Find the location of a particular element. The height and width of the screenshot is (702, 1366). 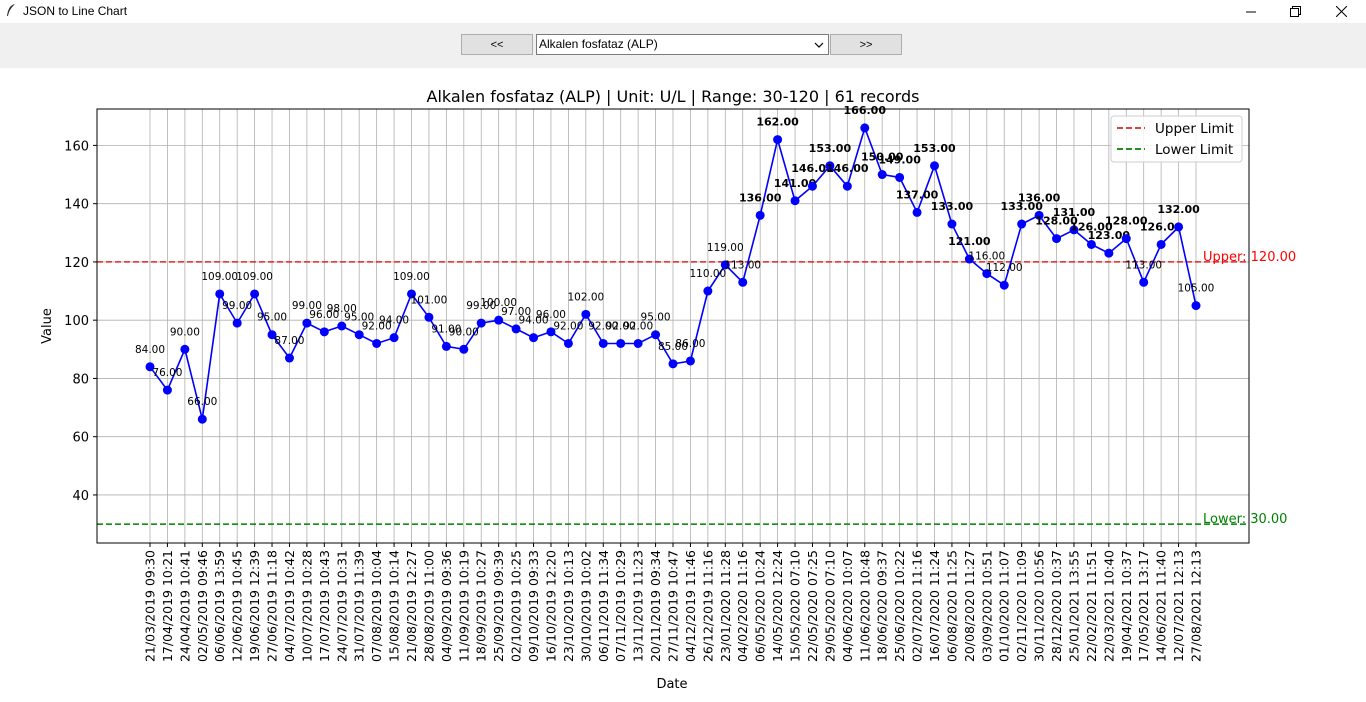

data-label: 110.00 is located at coordinates (707, 274).